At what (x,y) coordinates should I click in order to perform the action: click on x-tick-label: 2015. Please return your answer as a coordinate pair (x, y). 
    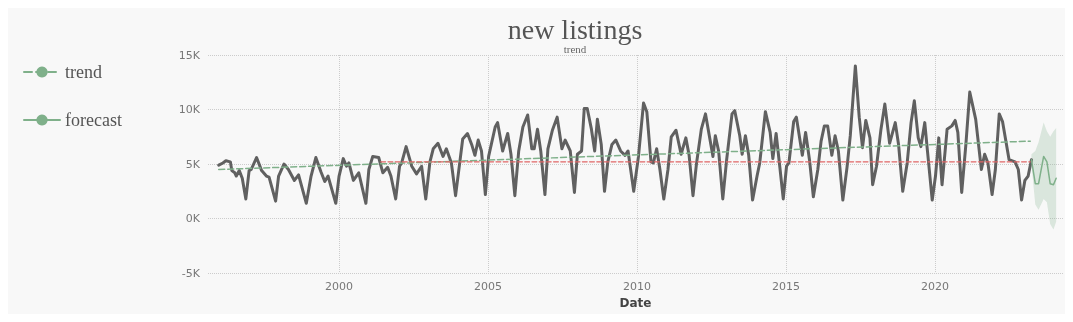
    Looking at the image, I should click on (785, 287).